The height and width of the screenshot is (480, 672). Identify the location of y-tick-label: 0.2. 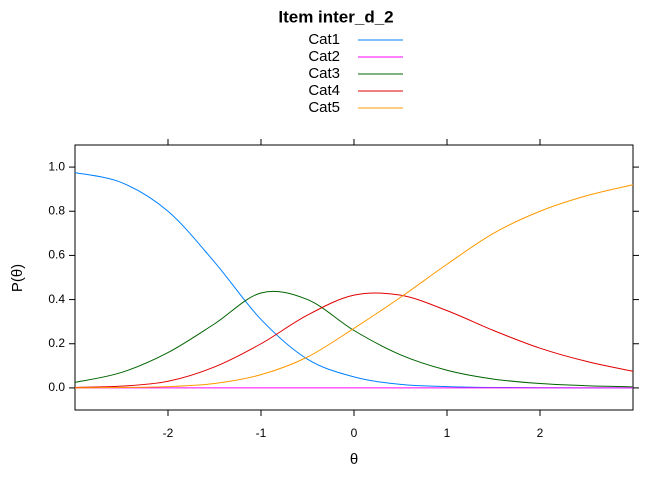
(56, 343).